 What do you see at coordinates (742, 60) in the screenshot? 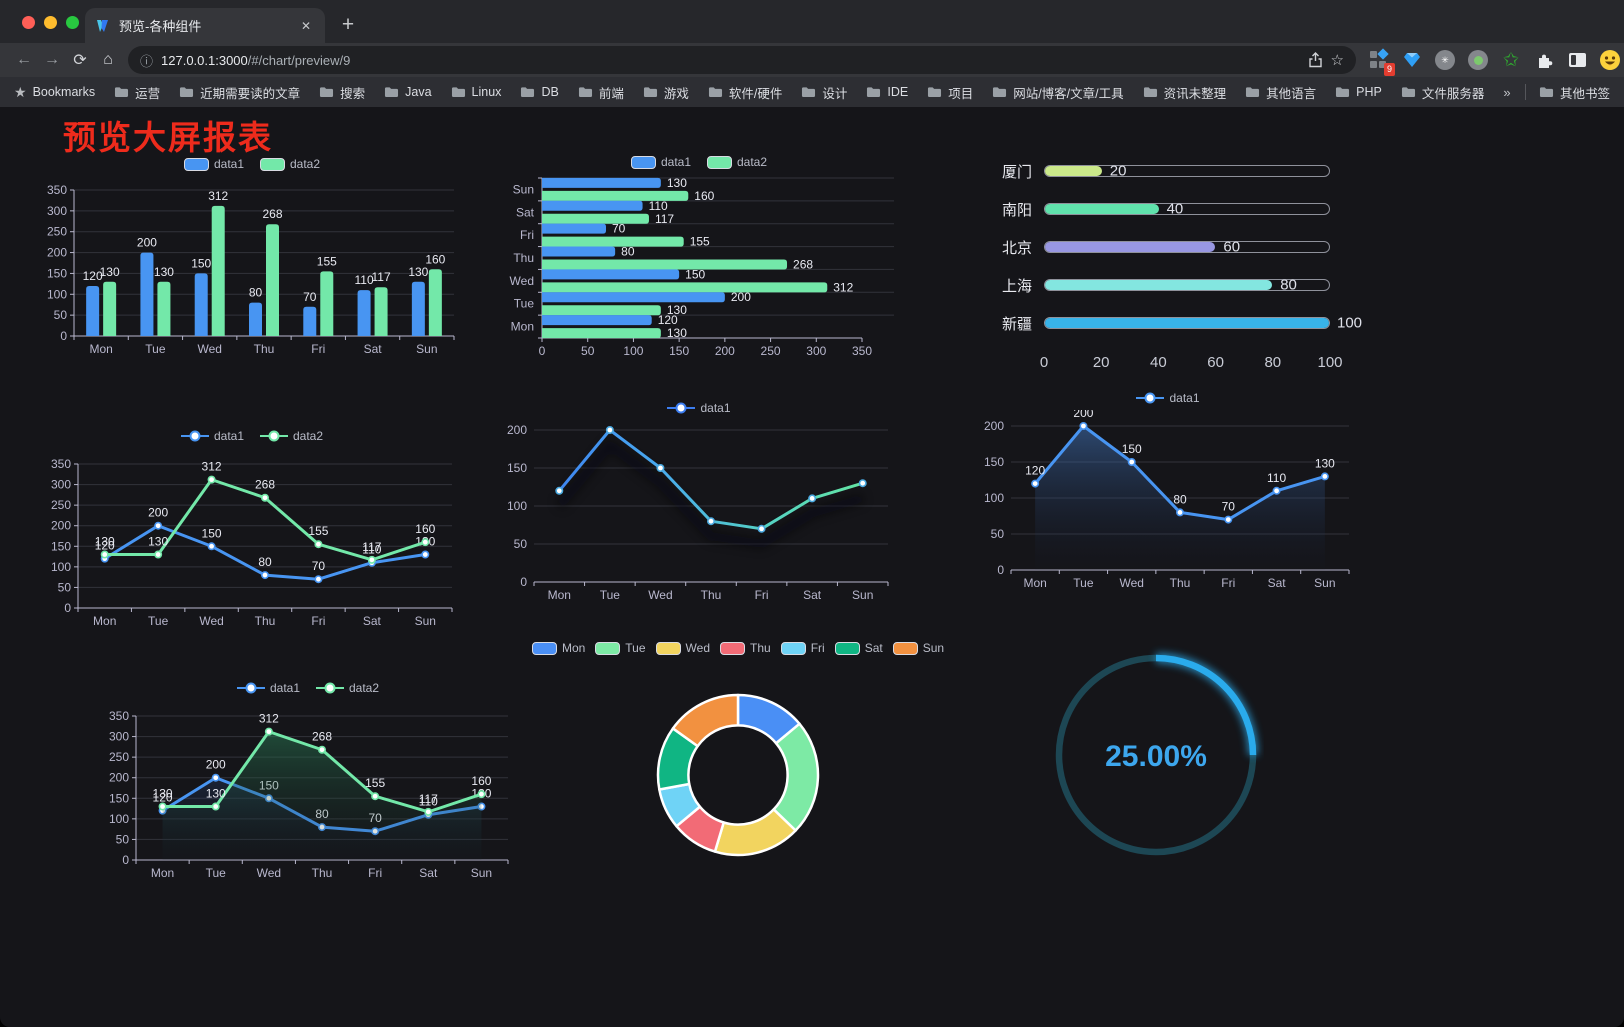
I see `address-bar: ⓘ 127.0.0.1:3000/#/chart/preview/9 ☆` at bounding box center [742, 60].